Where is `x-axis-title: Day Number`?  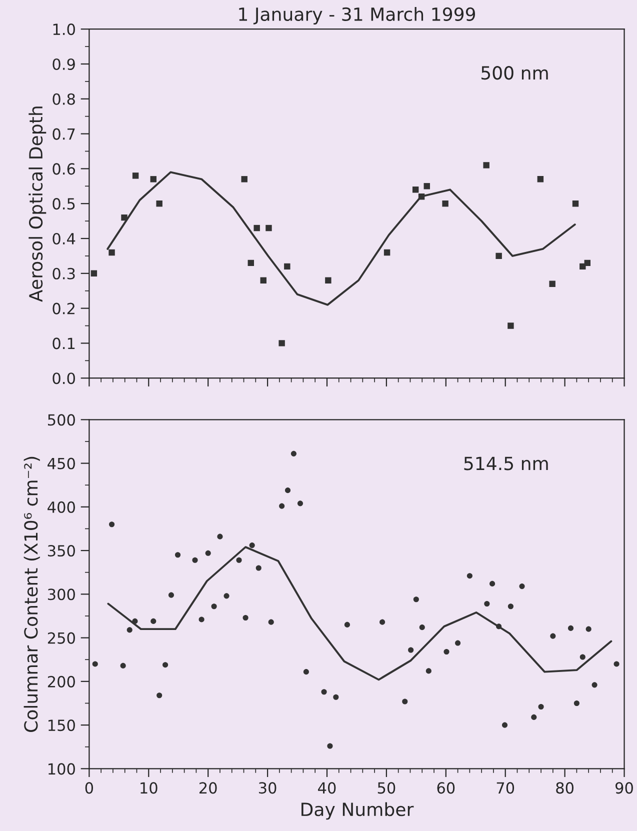
x-axis-title: Day Number is located at coordinates (358, 811).